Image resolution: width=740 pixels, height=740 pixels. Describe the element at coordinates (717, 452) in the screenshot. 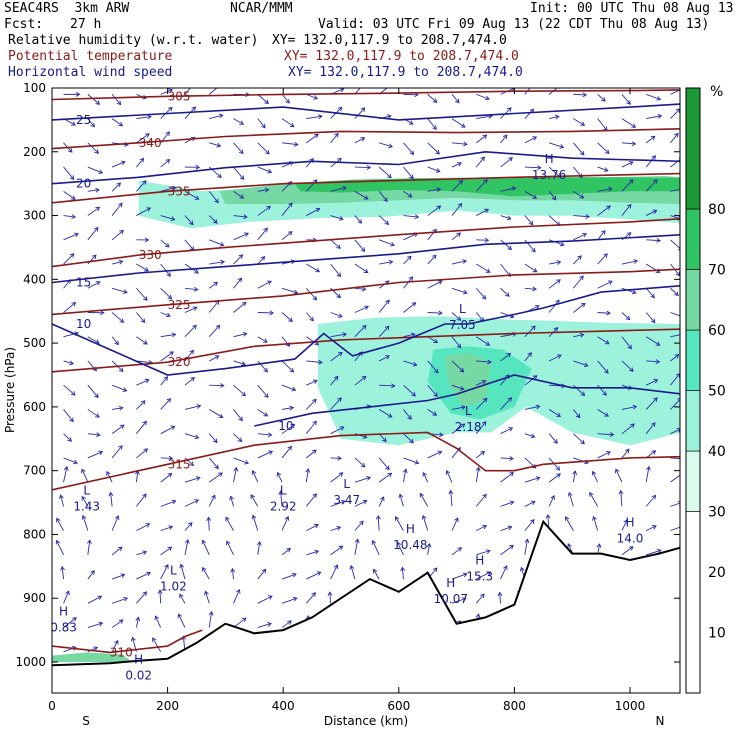

I see `colorbar-tick-label: 40` at that location.